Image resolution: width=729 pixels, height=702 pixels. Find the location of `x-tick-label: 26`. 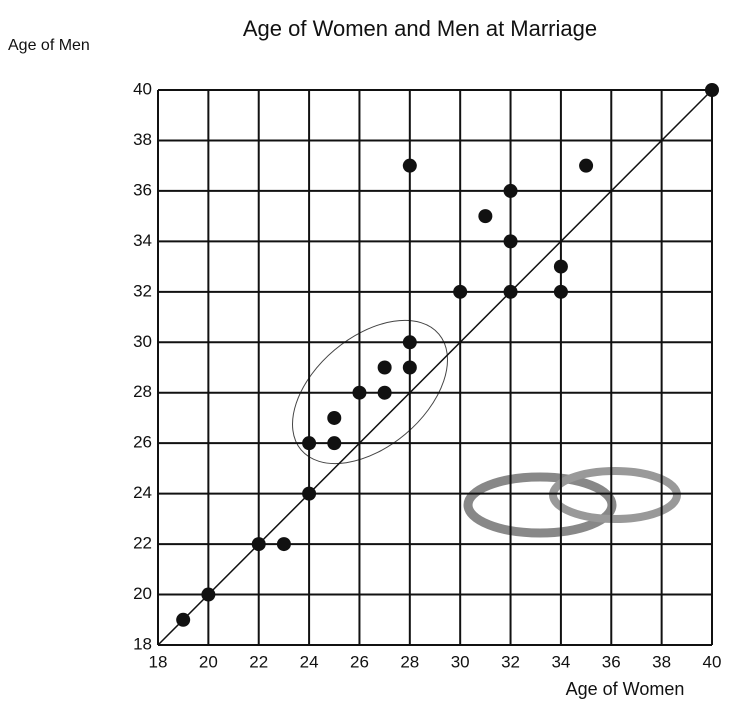

x-tick-label: 26 is located at coordinates (359, 661).